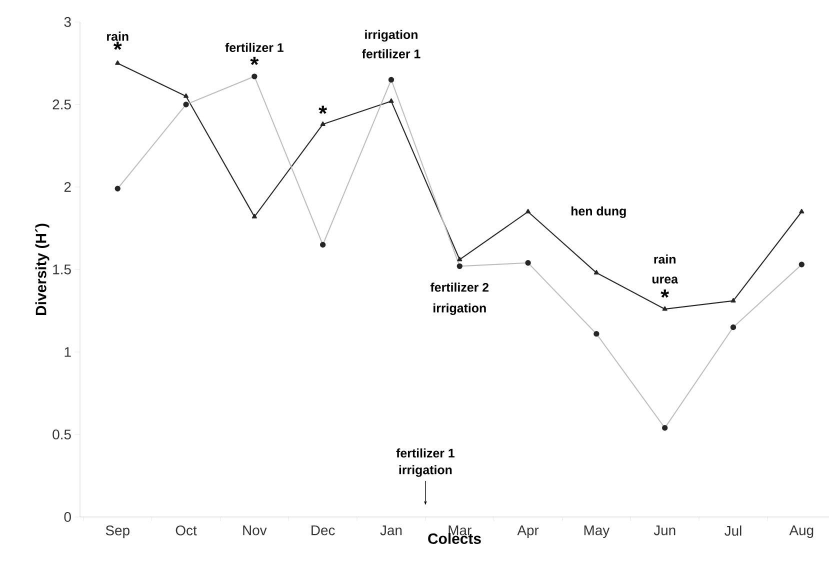 This screenshot has height=573, width=829. Describe the element at coordinates (460, 531) in the screenshot. I see `x-tick-label: Mar` at that location.